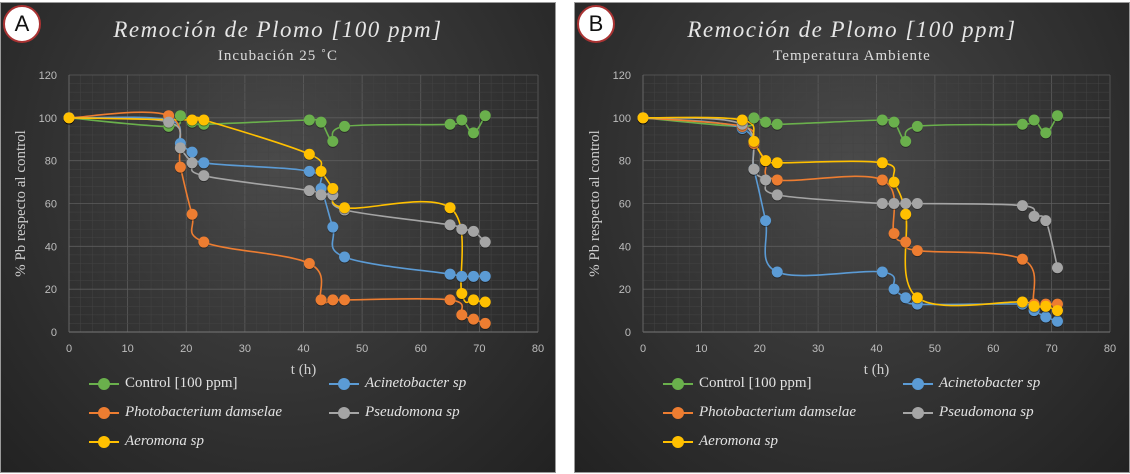 Image resolution: width=1130 pixels, height=474 pixels. Describe the element at coordinates (165, 441) in the screenshot. I see `legend-label: Aeromona sp` at that location.